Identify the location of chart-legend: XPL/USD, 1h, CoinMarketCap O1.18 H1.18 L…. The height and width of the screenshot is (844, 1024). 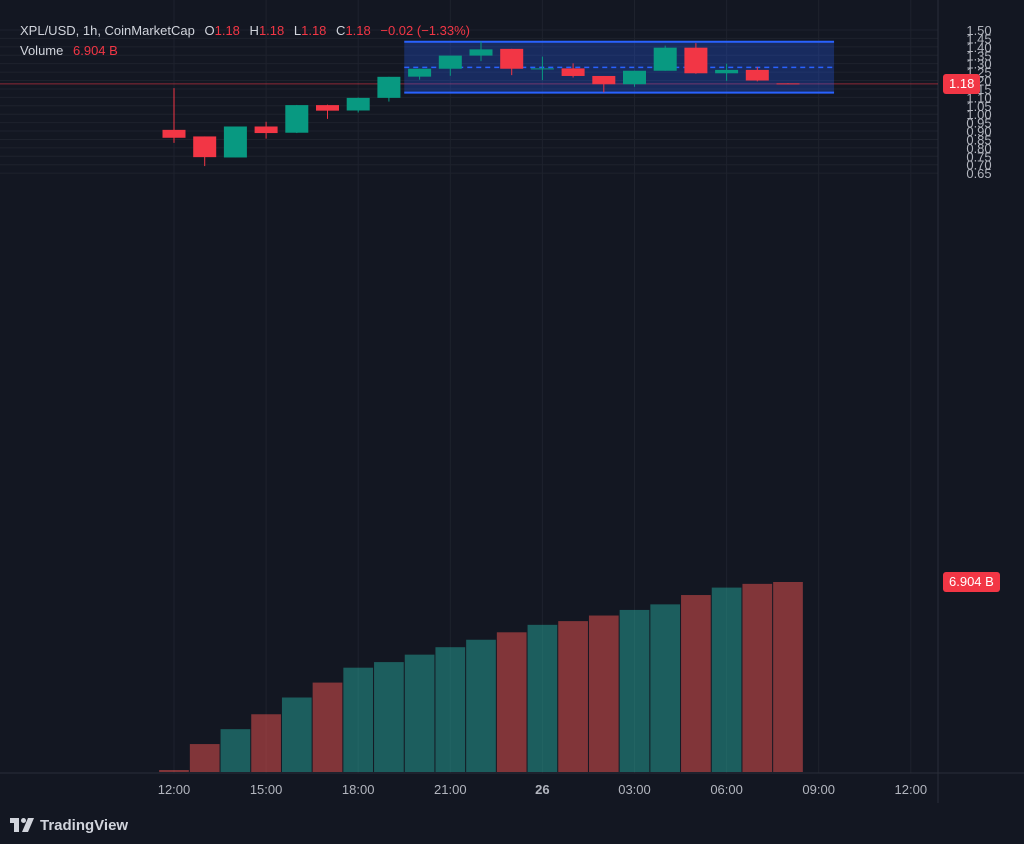
(245, 41).